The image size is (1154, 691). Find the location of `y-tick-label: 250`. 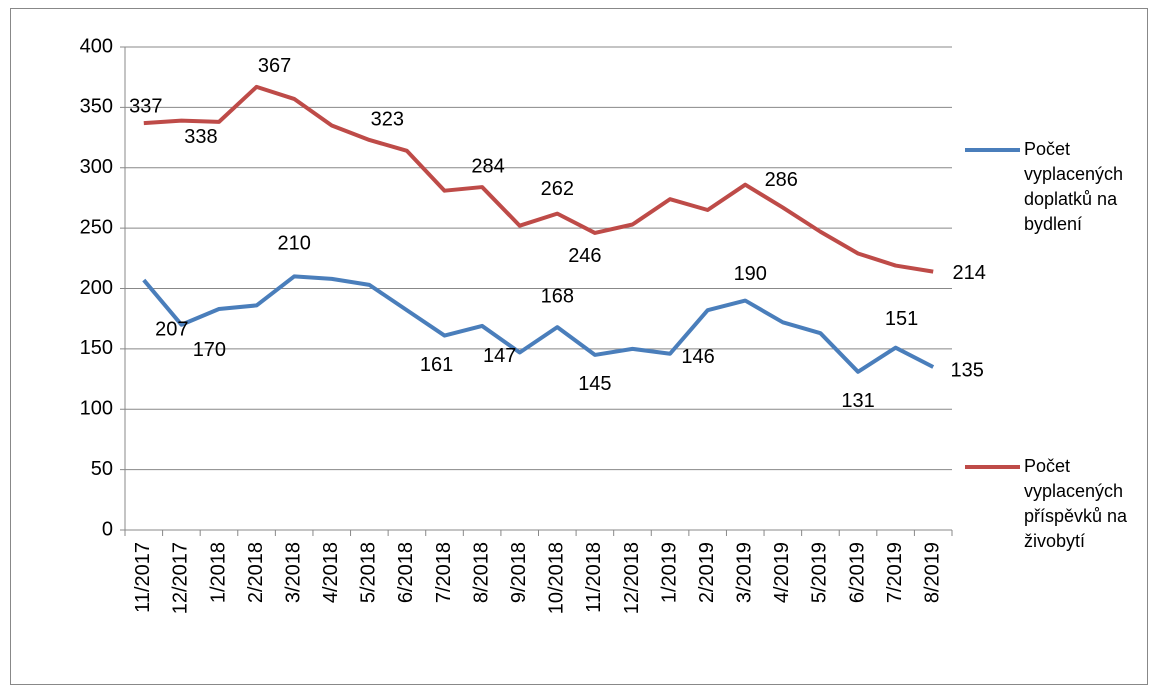

y-tick-label: 250 is located at coordinates (96, 227).